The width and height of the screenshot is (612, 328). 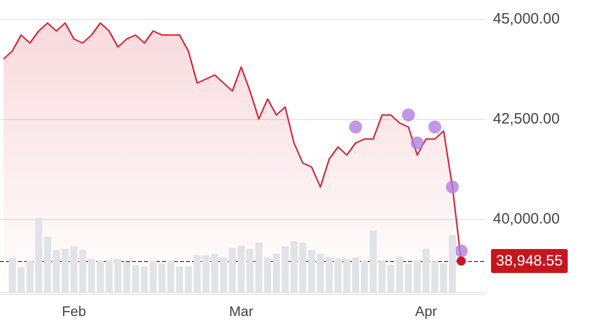 I want to click on y-tick-label: 45,000.00, so click(x=526, y=19).